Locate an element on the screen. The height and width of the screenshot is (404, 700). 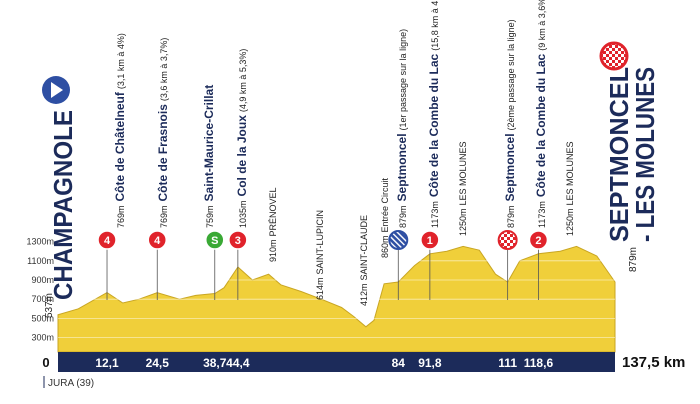
annotation: 614m SAINT-LUPICIN is located at coordinates (320, 255).